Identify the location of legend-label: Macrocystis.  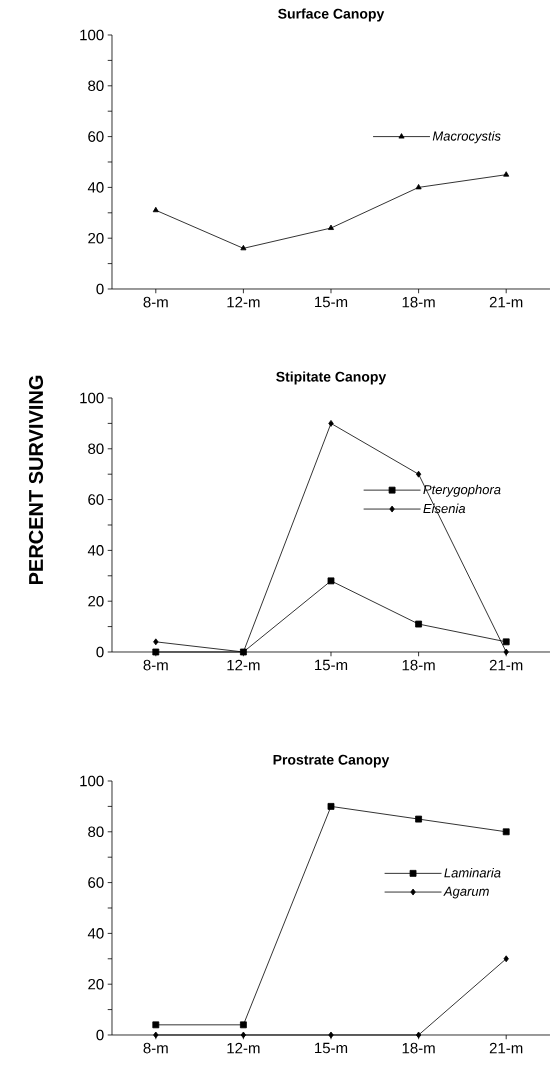
(466, 137).